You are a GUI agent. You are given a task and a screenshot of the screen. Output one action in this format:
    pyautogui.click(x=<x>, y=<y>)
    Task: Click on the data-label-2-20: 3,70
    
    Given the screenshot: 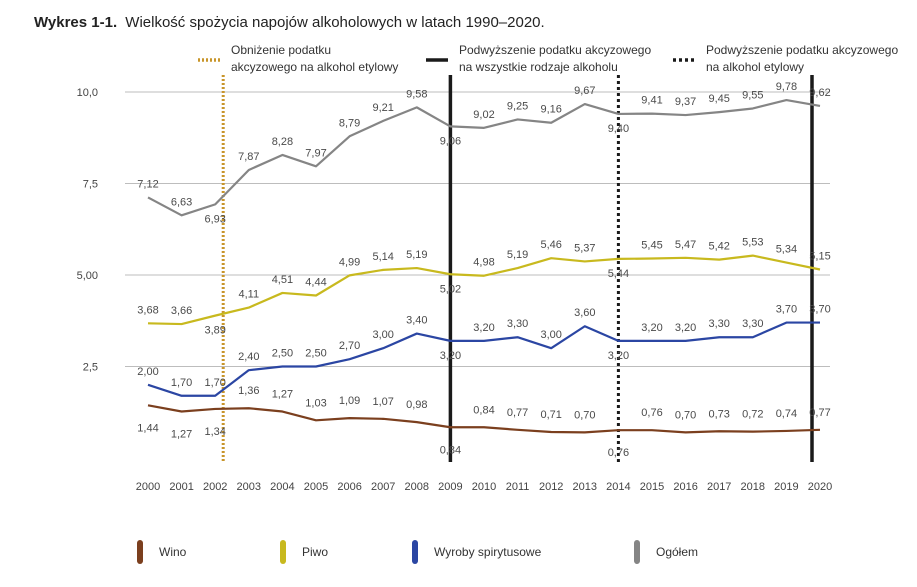 What is the action you would take?
    pyautogui.click(x=819, y=310)
    